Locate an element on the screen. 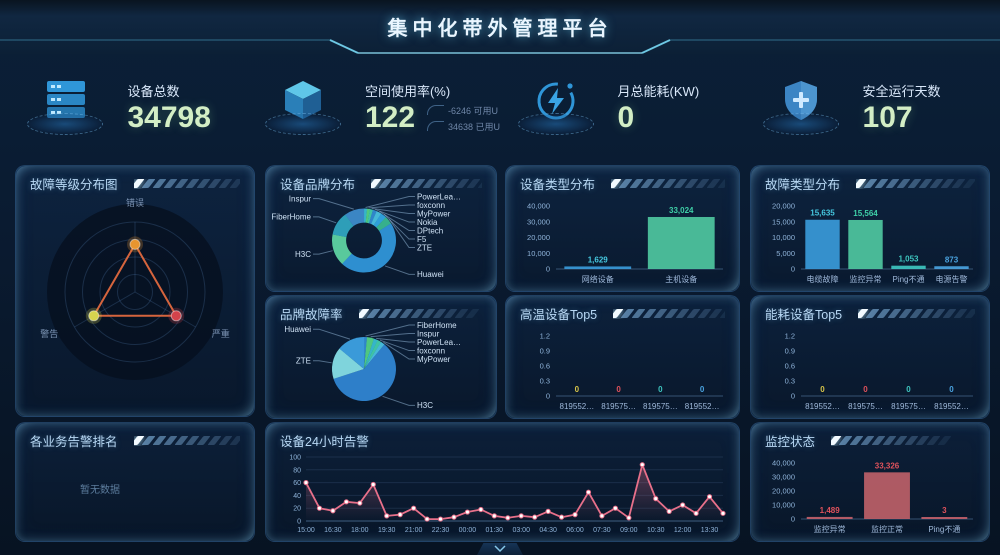 This screenshot has width=1000, height=555. svg-text: 监控异常 is located at coordinates (830, 529).